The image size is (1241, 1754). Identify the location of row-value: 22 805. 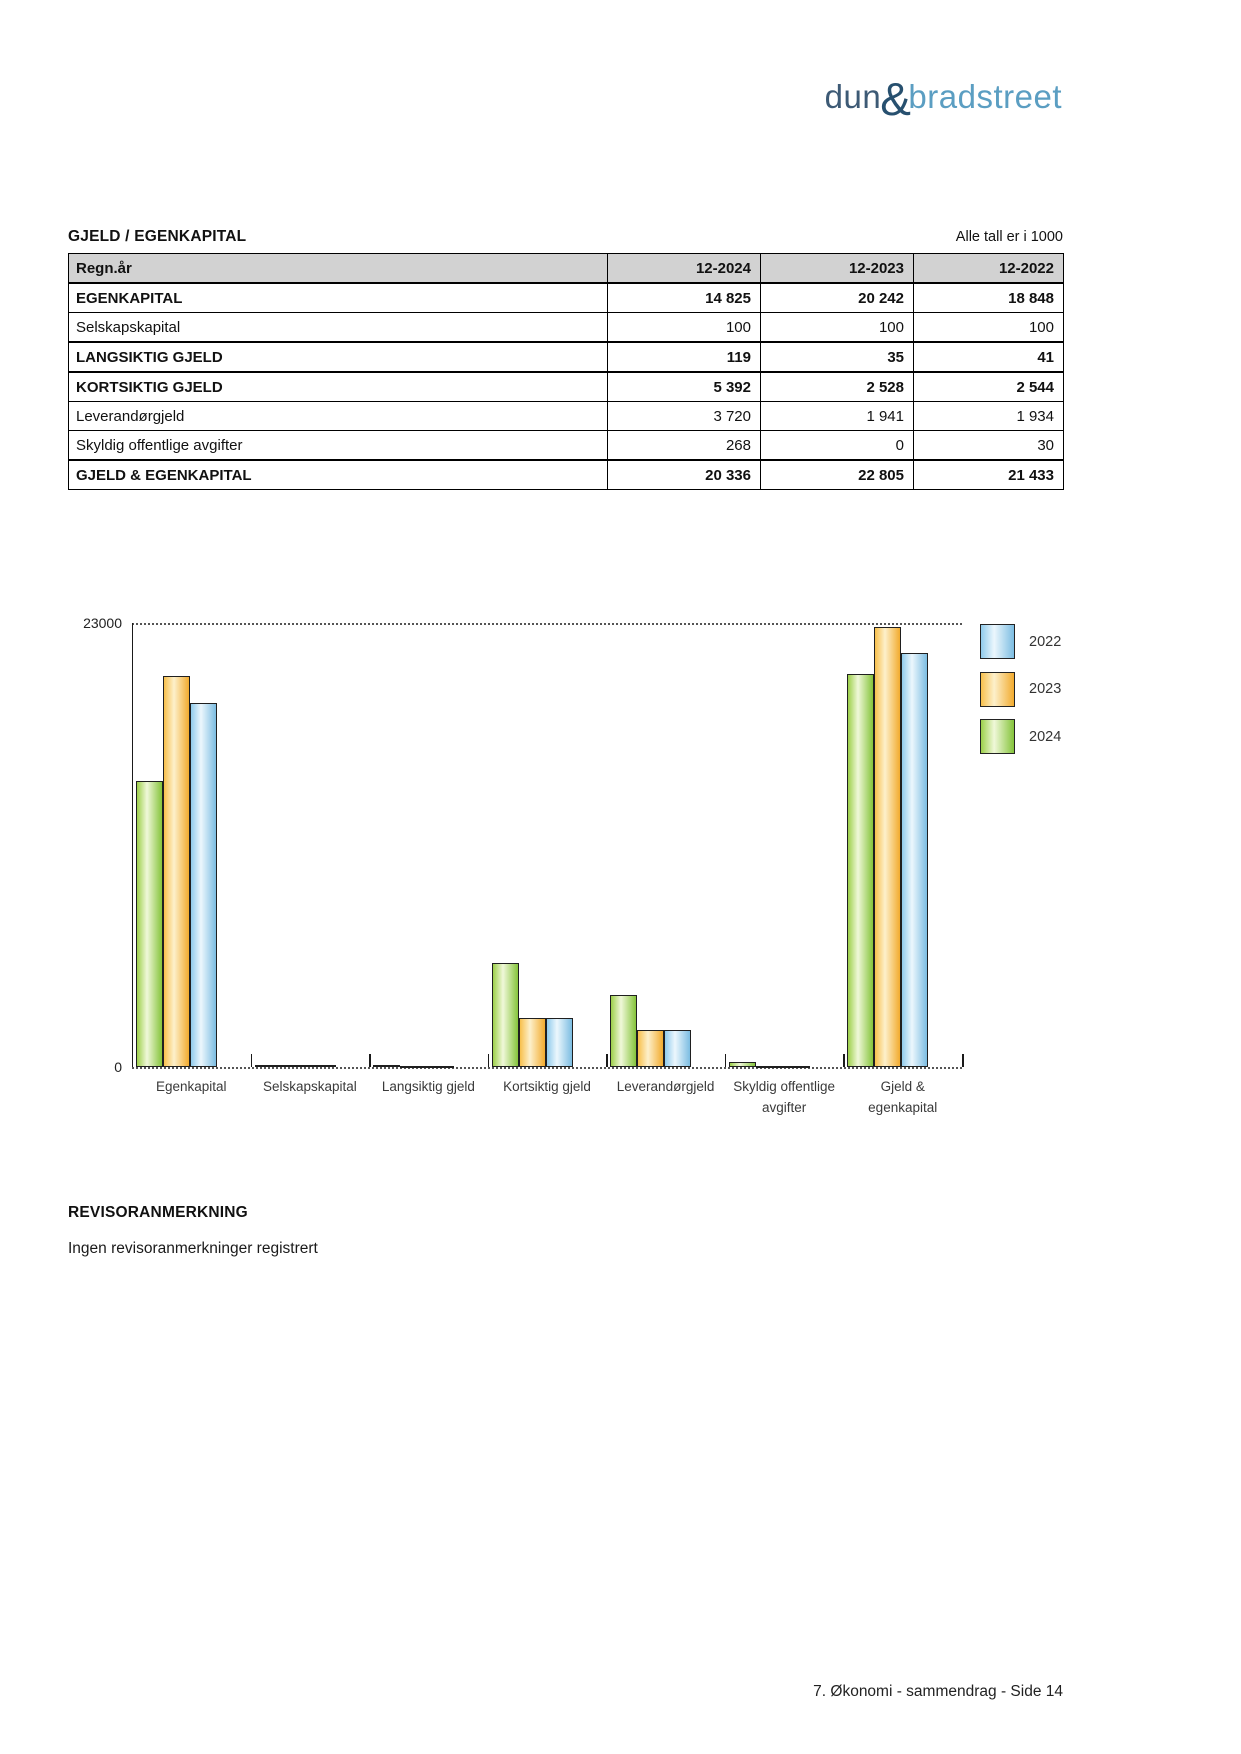
(837, 474).